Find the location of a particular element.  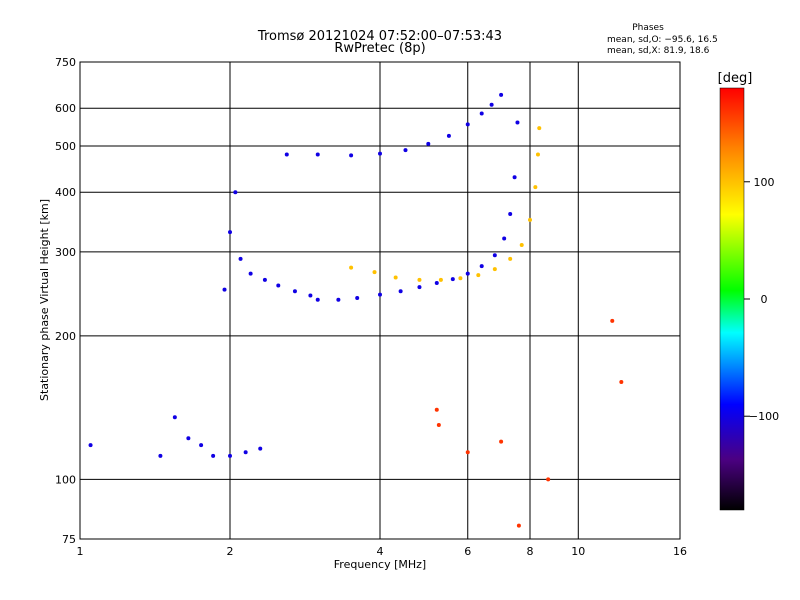

y-tick-label: 100 is located at coordinates (65, 479).